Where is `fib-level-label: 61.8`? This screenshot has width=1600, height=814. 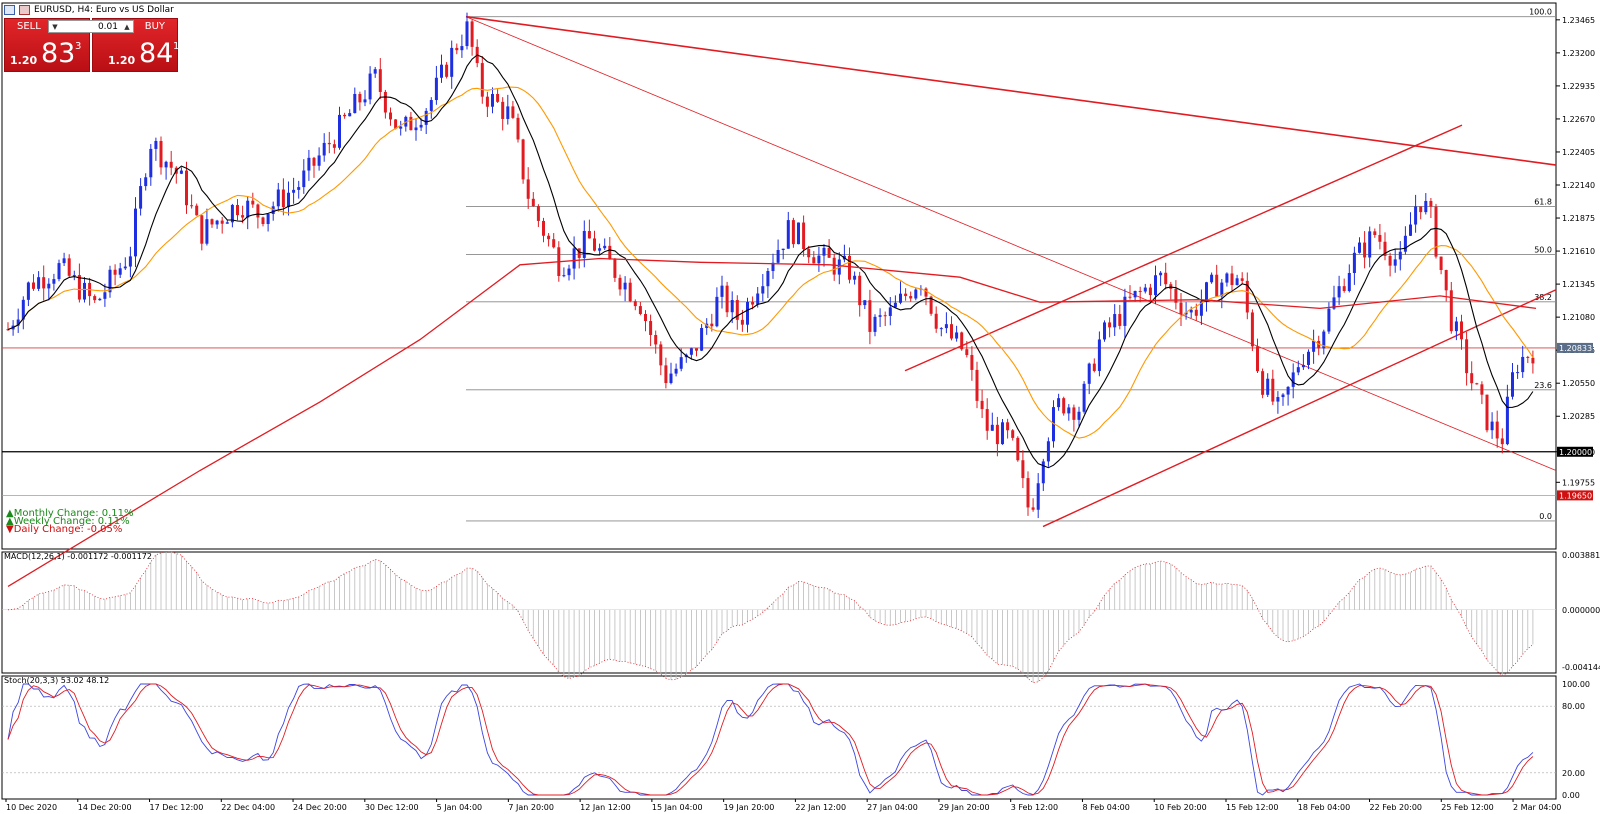 fib-level-label: 61.8 is located at coordinates (1543, 201).